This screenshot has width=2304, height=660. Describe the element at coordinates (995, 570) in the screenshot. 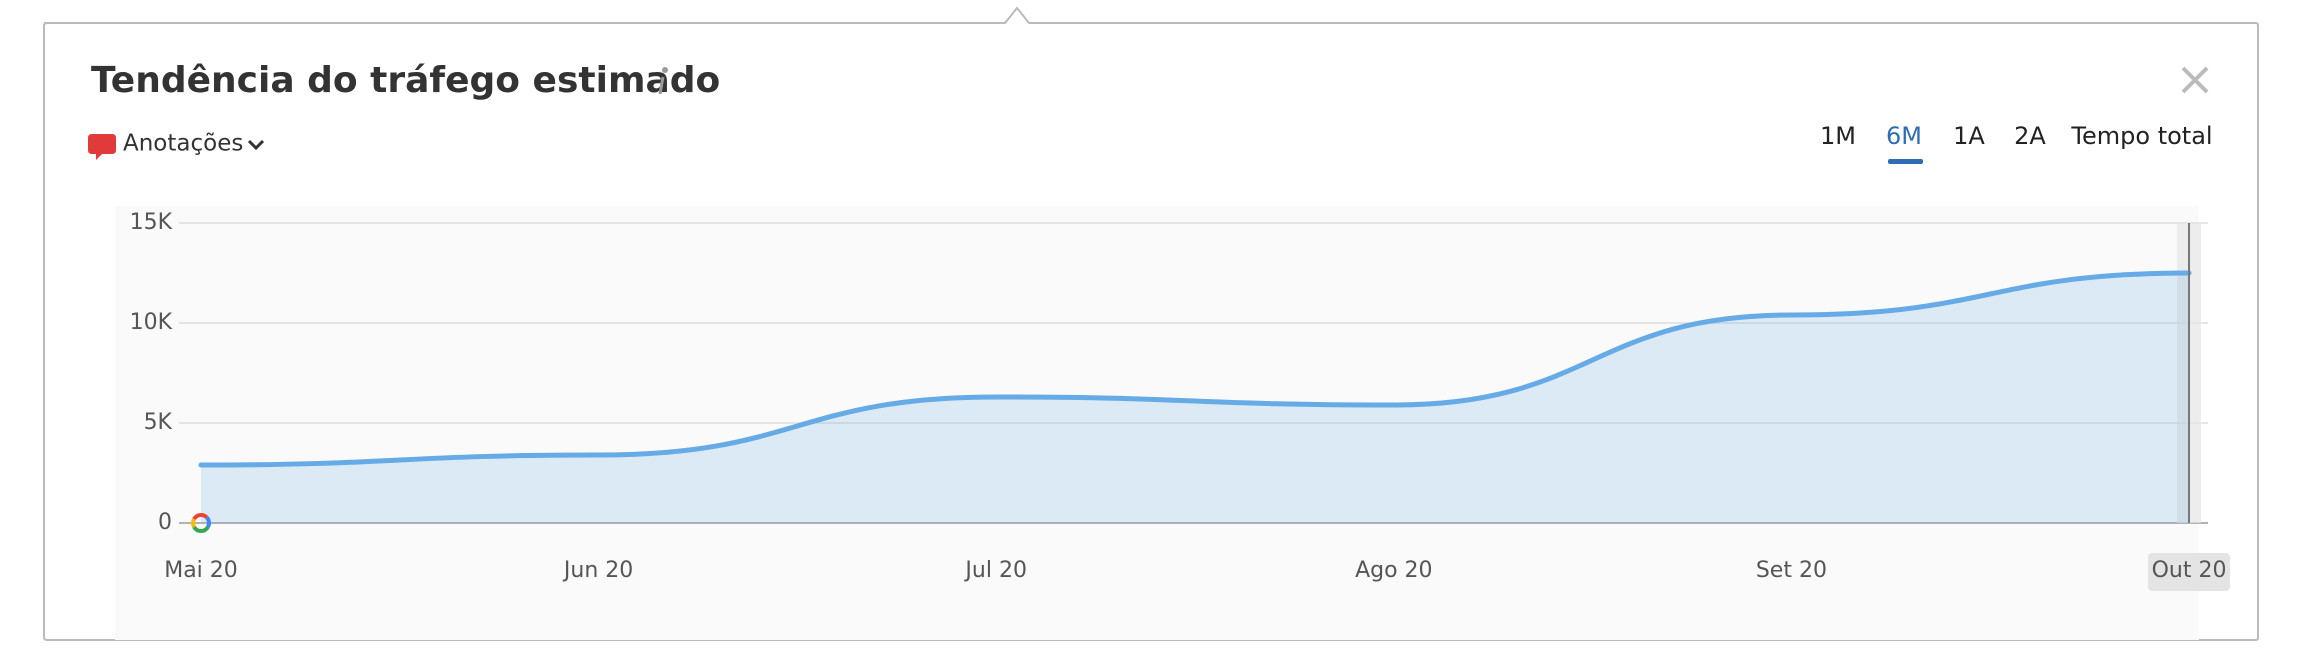

I see `x-tick-label: Jul 20` at that location.